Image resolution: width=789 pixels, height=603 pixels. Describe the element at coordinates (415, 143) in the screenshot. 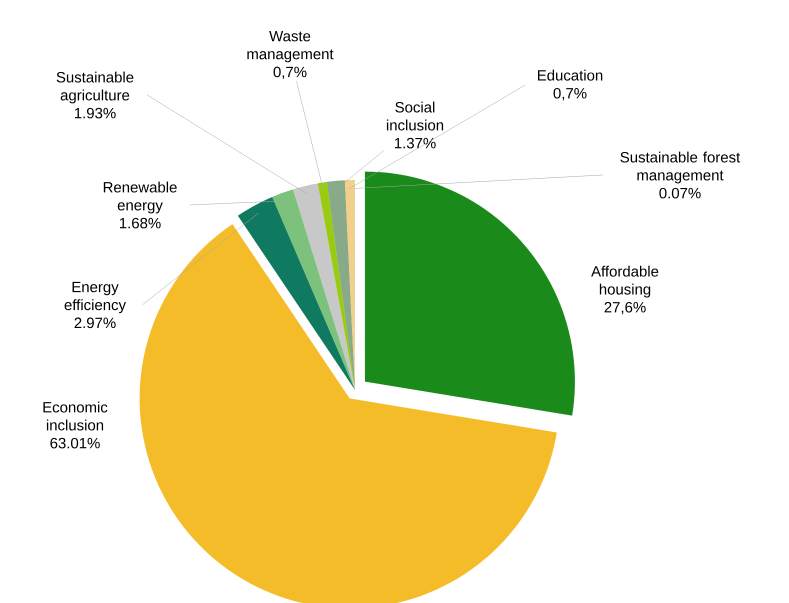

I see `data-label: 1.37%` at that location.